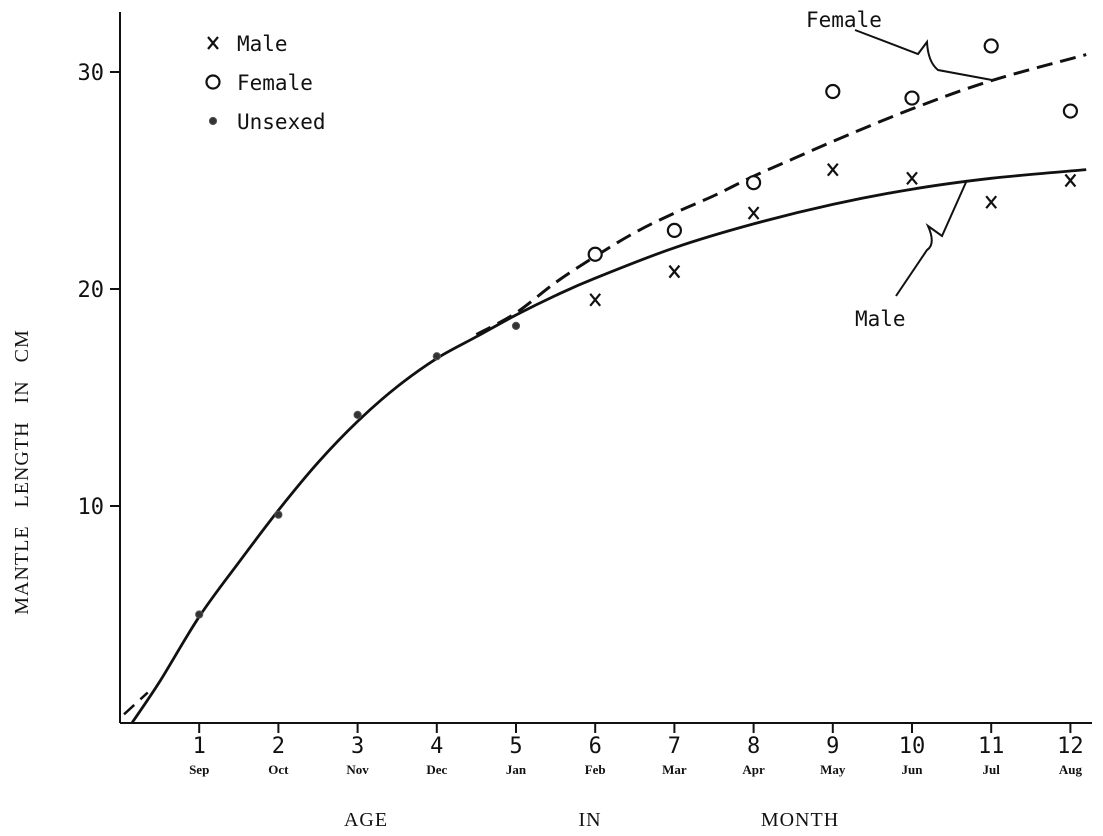  I want to click on legend-label-unsexed: Unsexed, so click(281, 122).